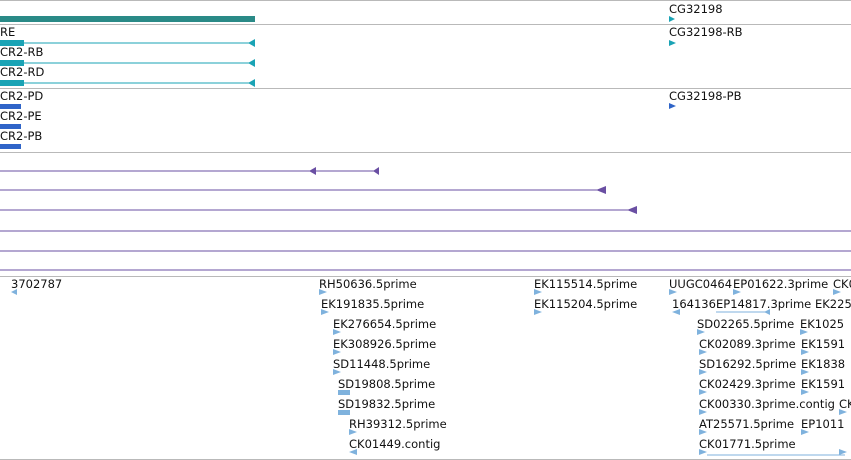 This screenshot has width=851, height=460. What do you see at coordinates (395, 444) in the screenshot?
I see `est-label: CK01449.contig` at bounding box center [395, 444].